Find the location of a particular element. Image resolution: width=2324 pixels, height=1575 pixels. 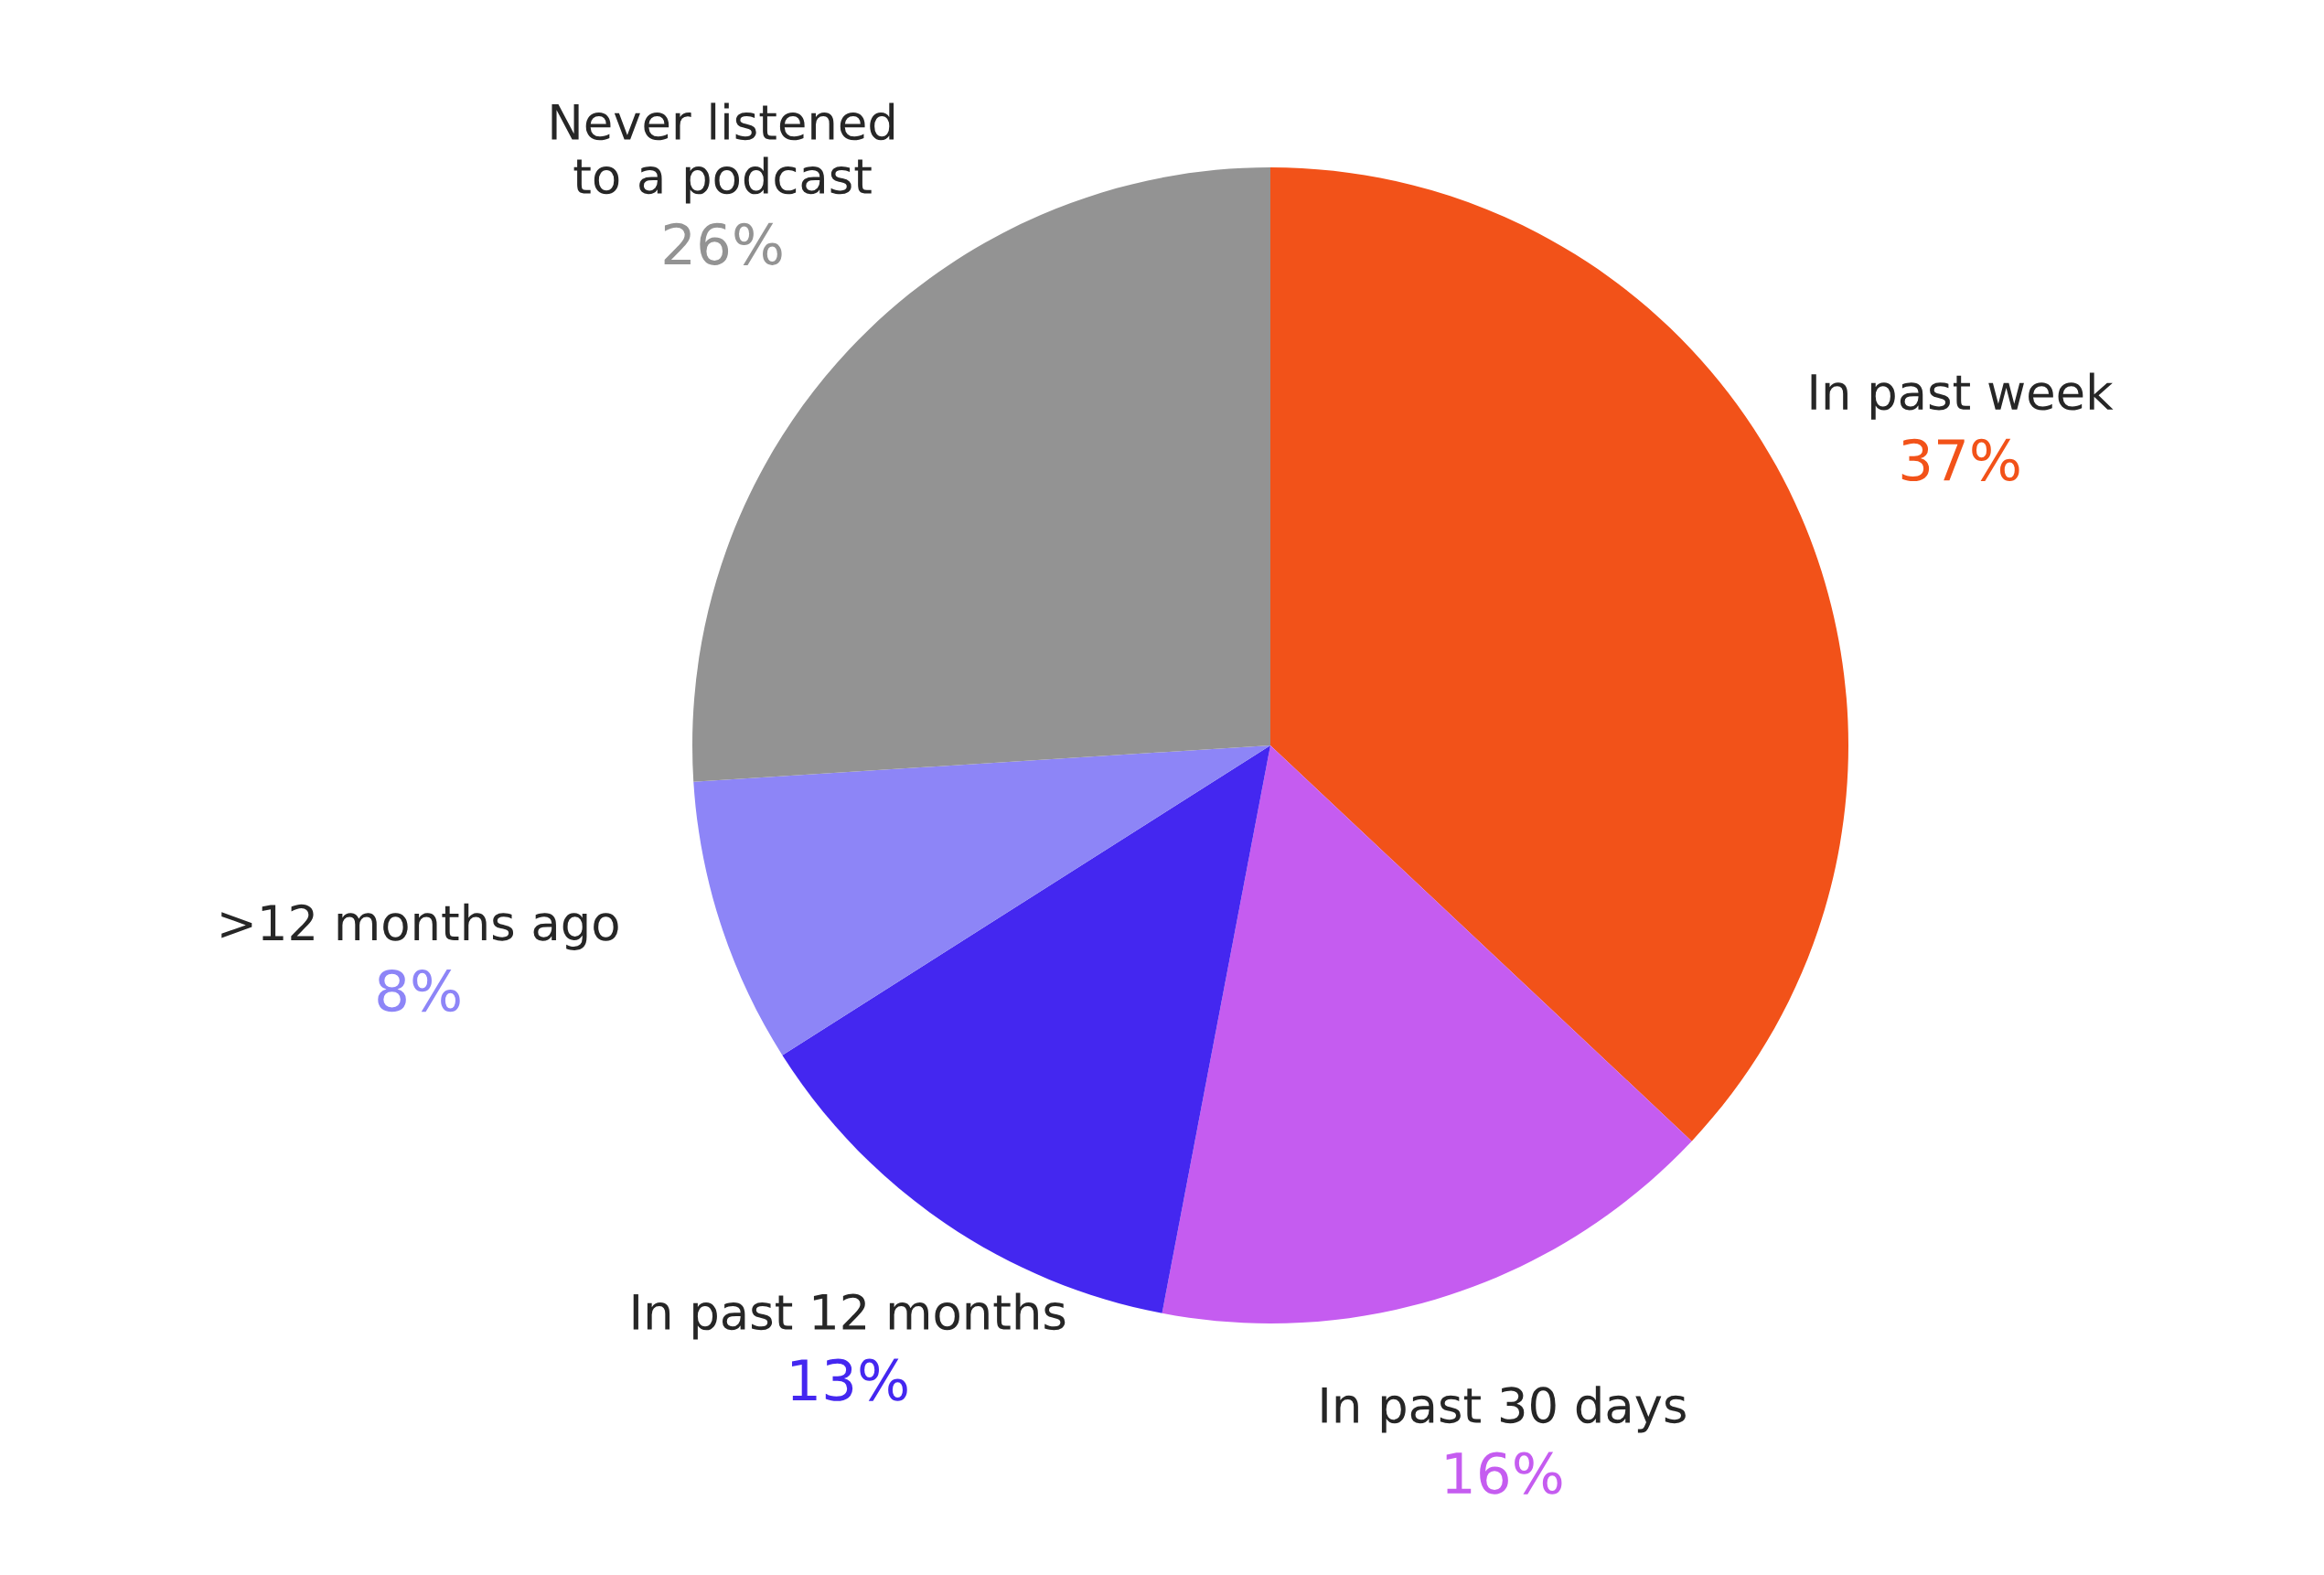

data-label: 16% is located at coordinates (1504, 1473).